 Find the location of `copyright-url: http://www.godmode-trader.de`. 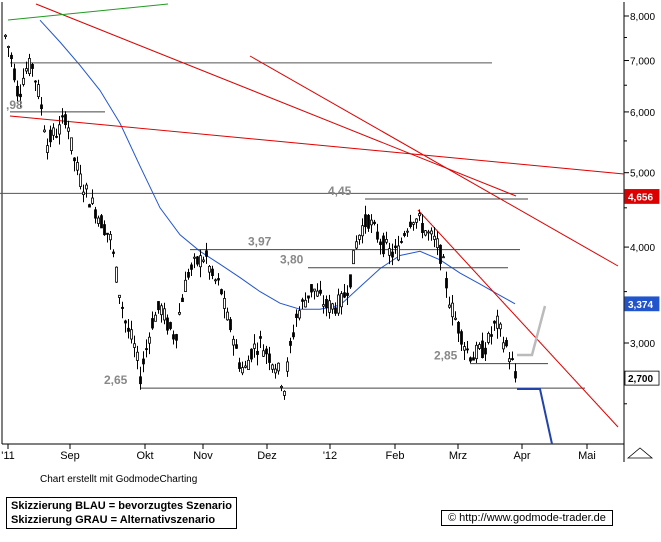

copyright-url: http://www.godmode-trader.de is located at coordinates (532, 518).